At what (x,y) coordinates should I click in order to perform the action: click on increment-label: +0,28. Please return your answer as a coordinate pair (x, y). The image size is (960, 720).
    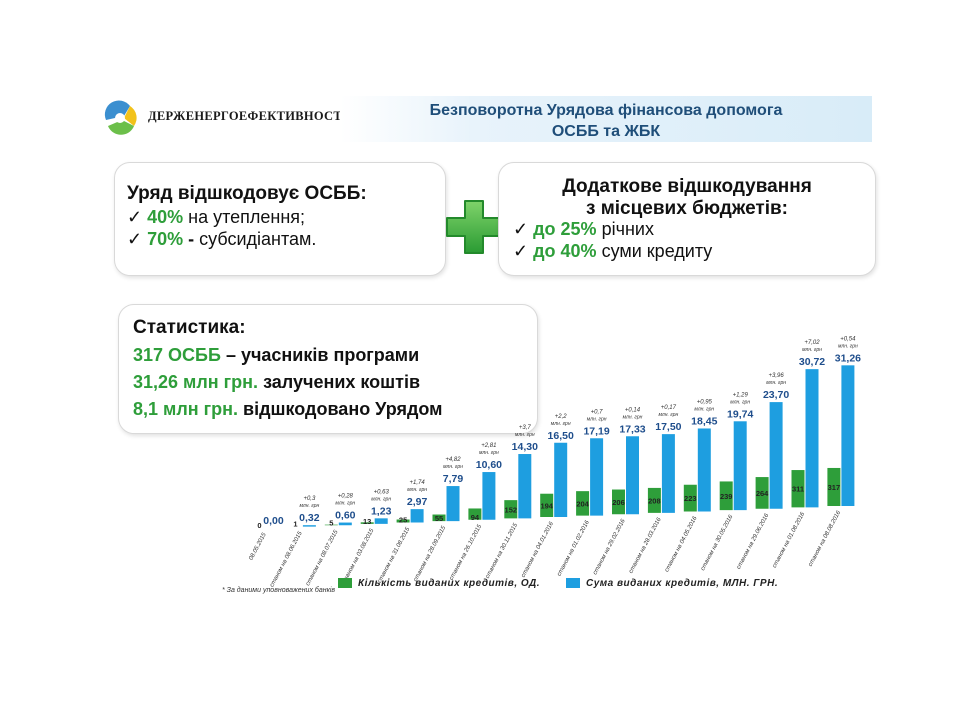
    Looking at the image, I should click on (346, 497).